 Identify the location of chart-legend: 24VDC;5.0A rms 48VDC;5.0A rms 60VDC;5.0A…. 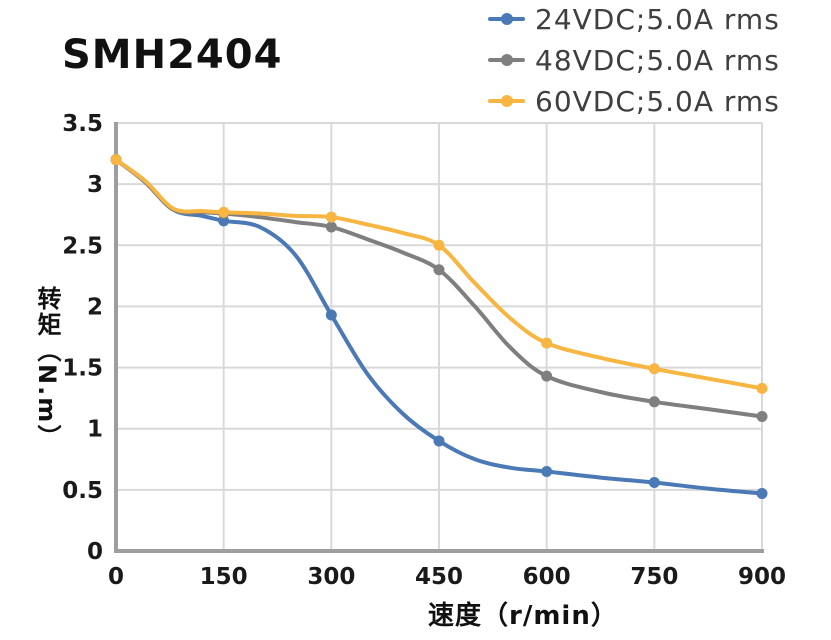
(634, 60).